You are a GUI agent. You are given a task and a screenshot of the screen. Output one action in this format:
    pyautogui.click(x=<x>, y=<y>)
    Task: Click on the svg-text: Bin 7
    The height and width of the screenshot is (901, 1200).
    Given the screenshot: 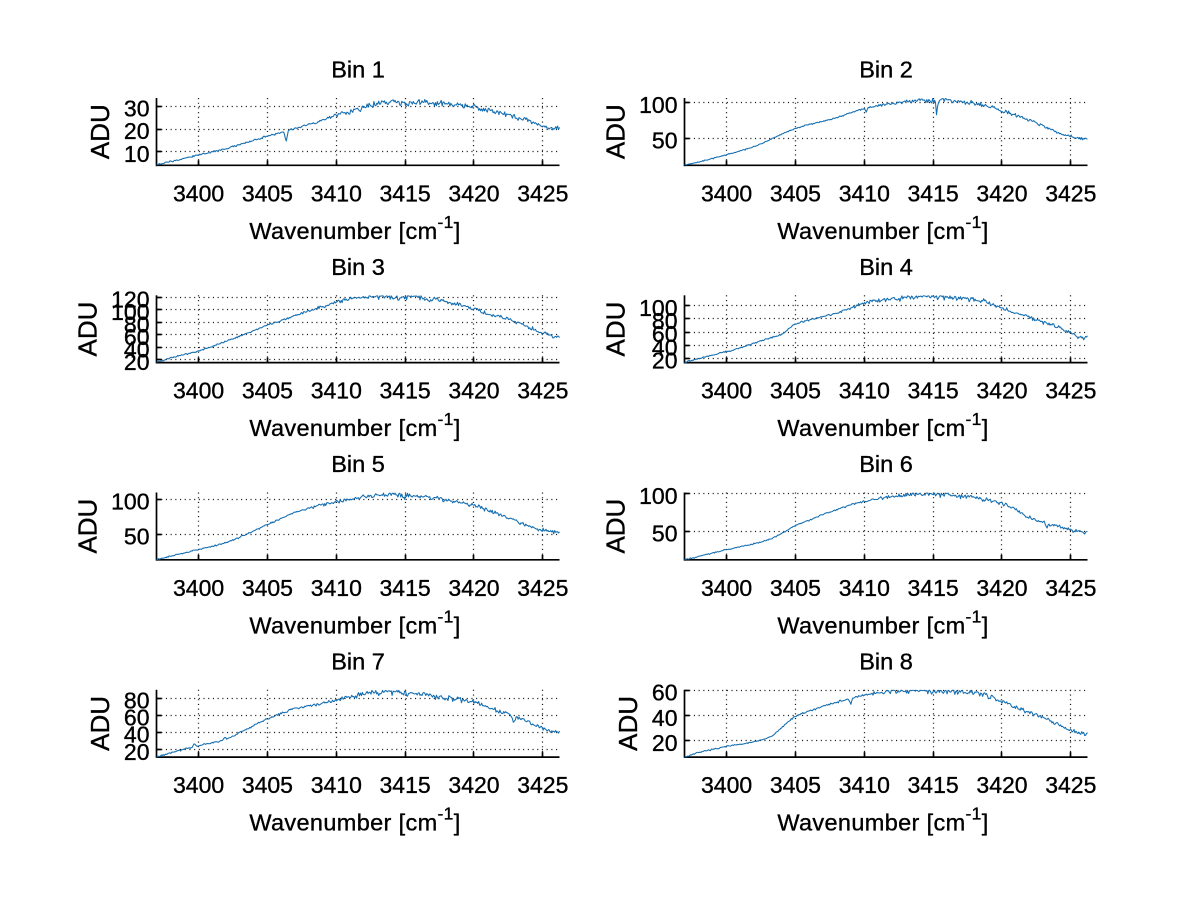 What is the action you would take?
    pyautogui.click(x=358, y=661)
    